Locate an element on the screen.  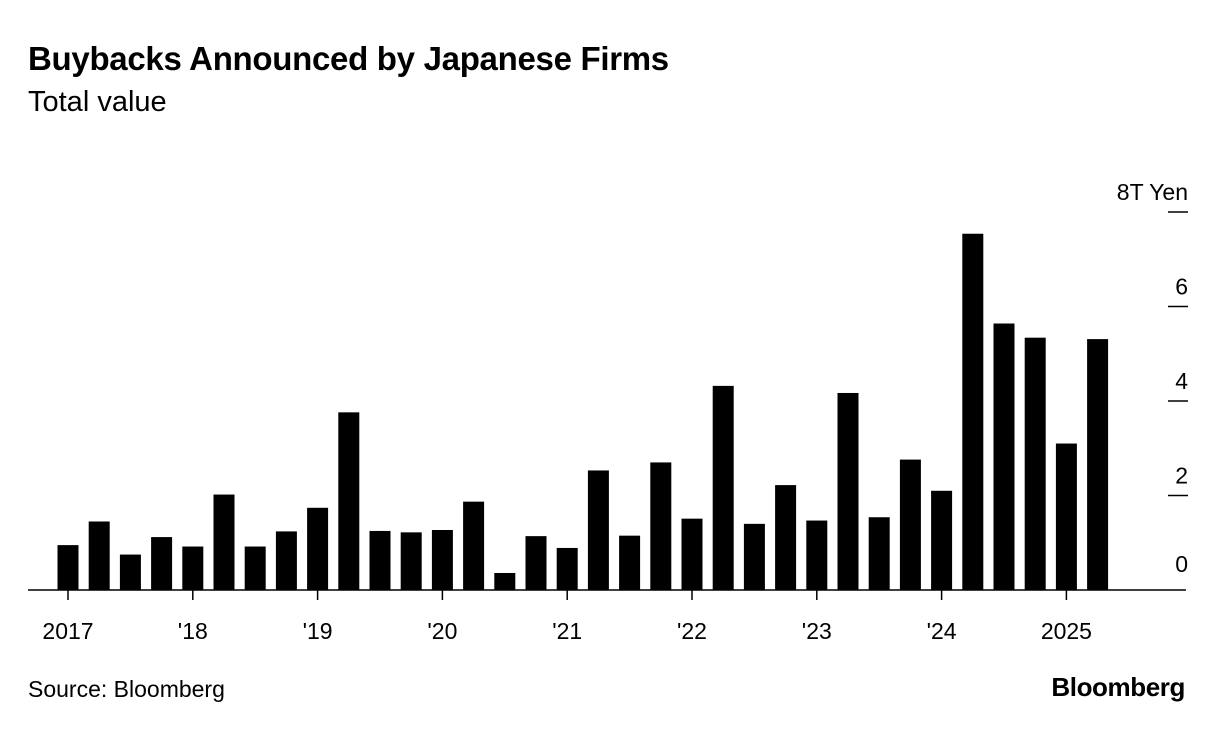
x-tick-label: 2025 is located at coordinates (1066, 631).